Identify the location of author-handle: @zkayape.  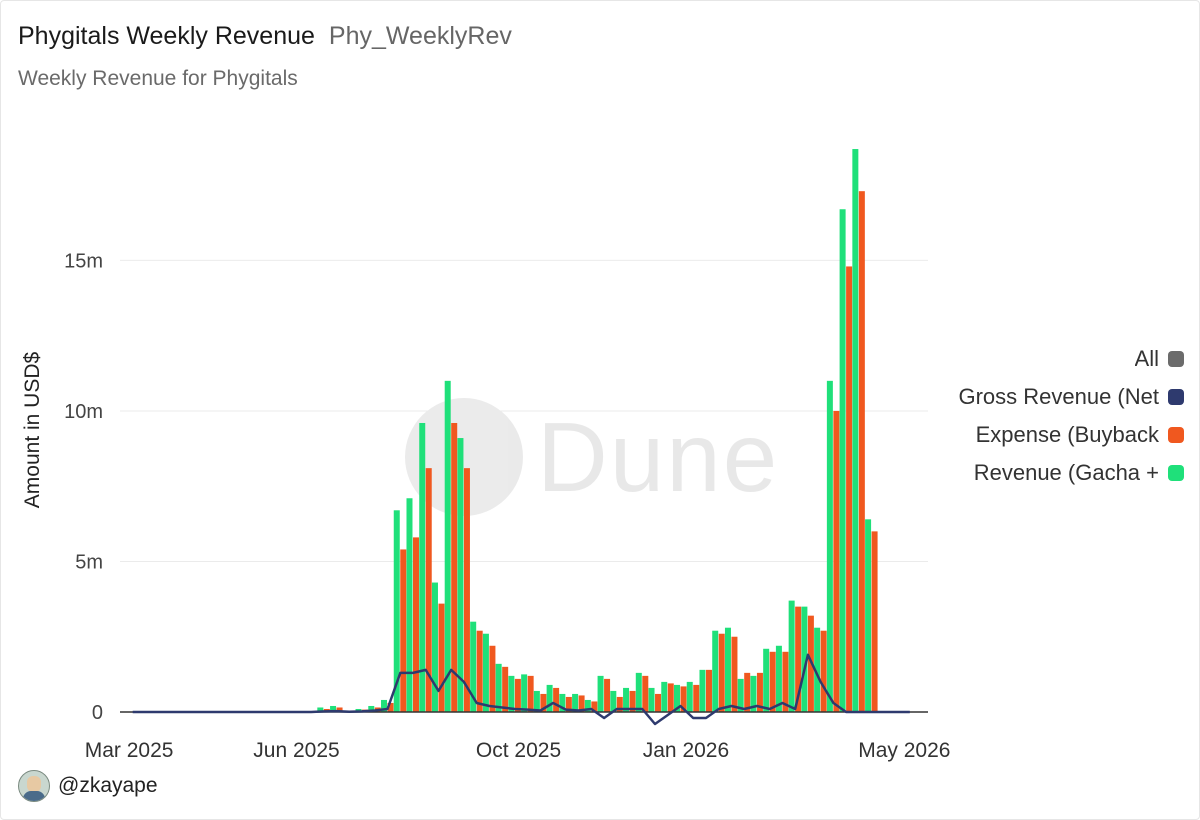
(108, 785).